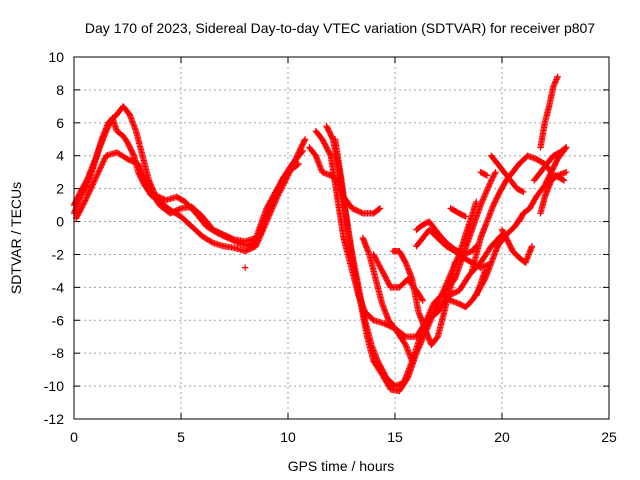  Describe the element at coordinates (60, 189) in the screenshot. I see `y-tick-label: 2` at that location.